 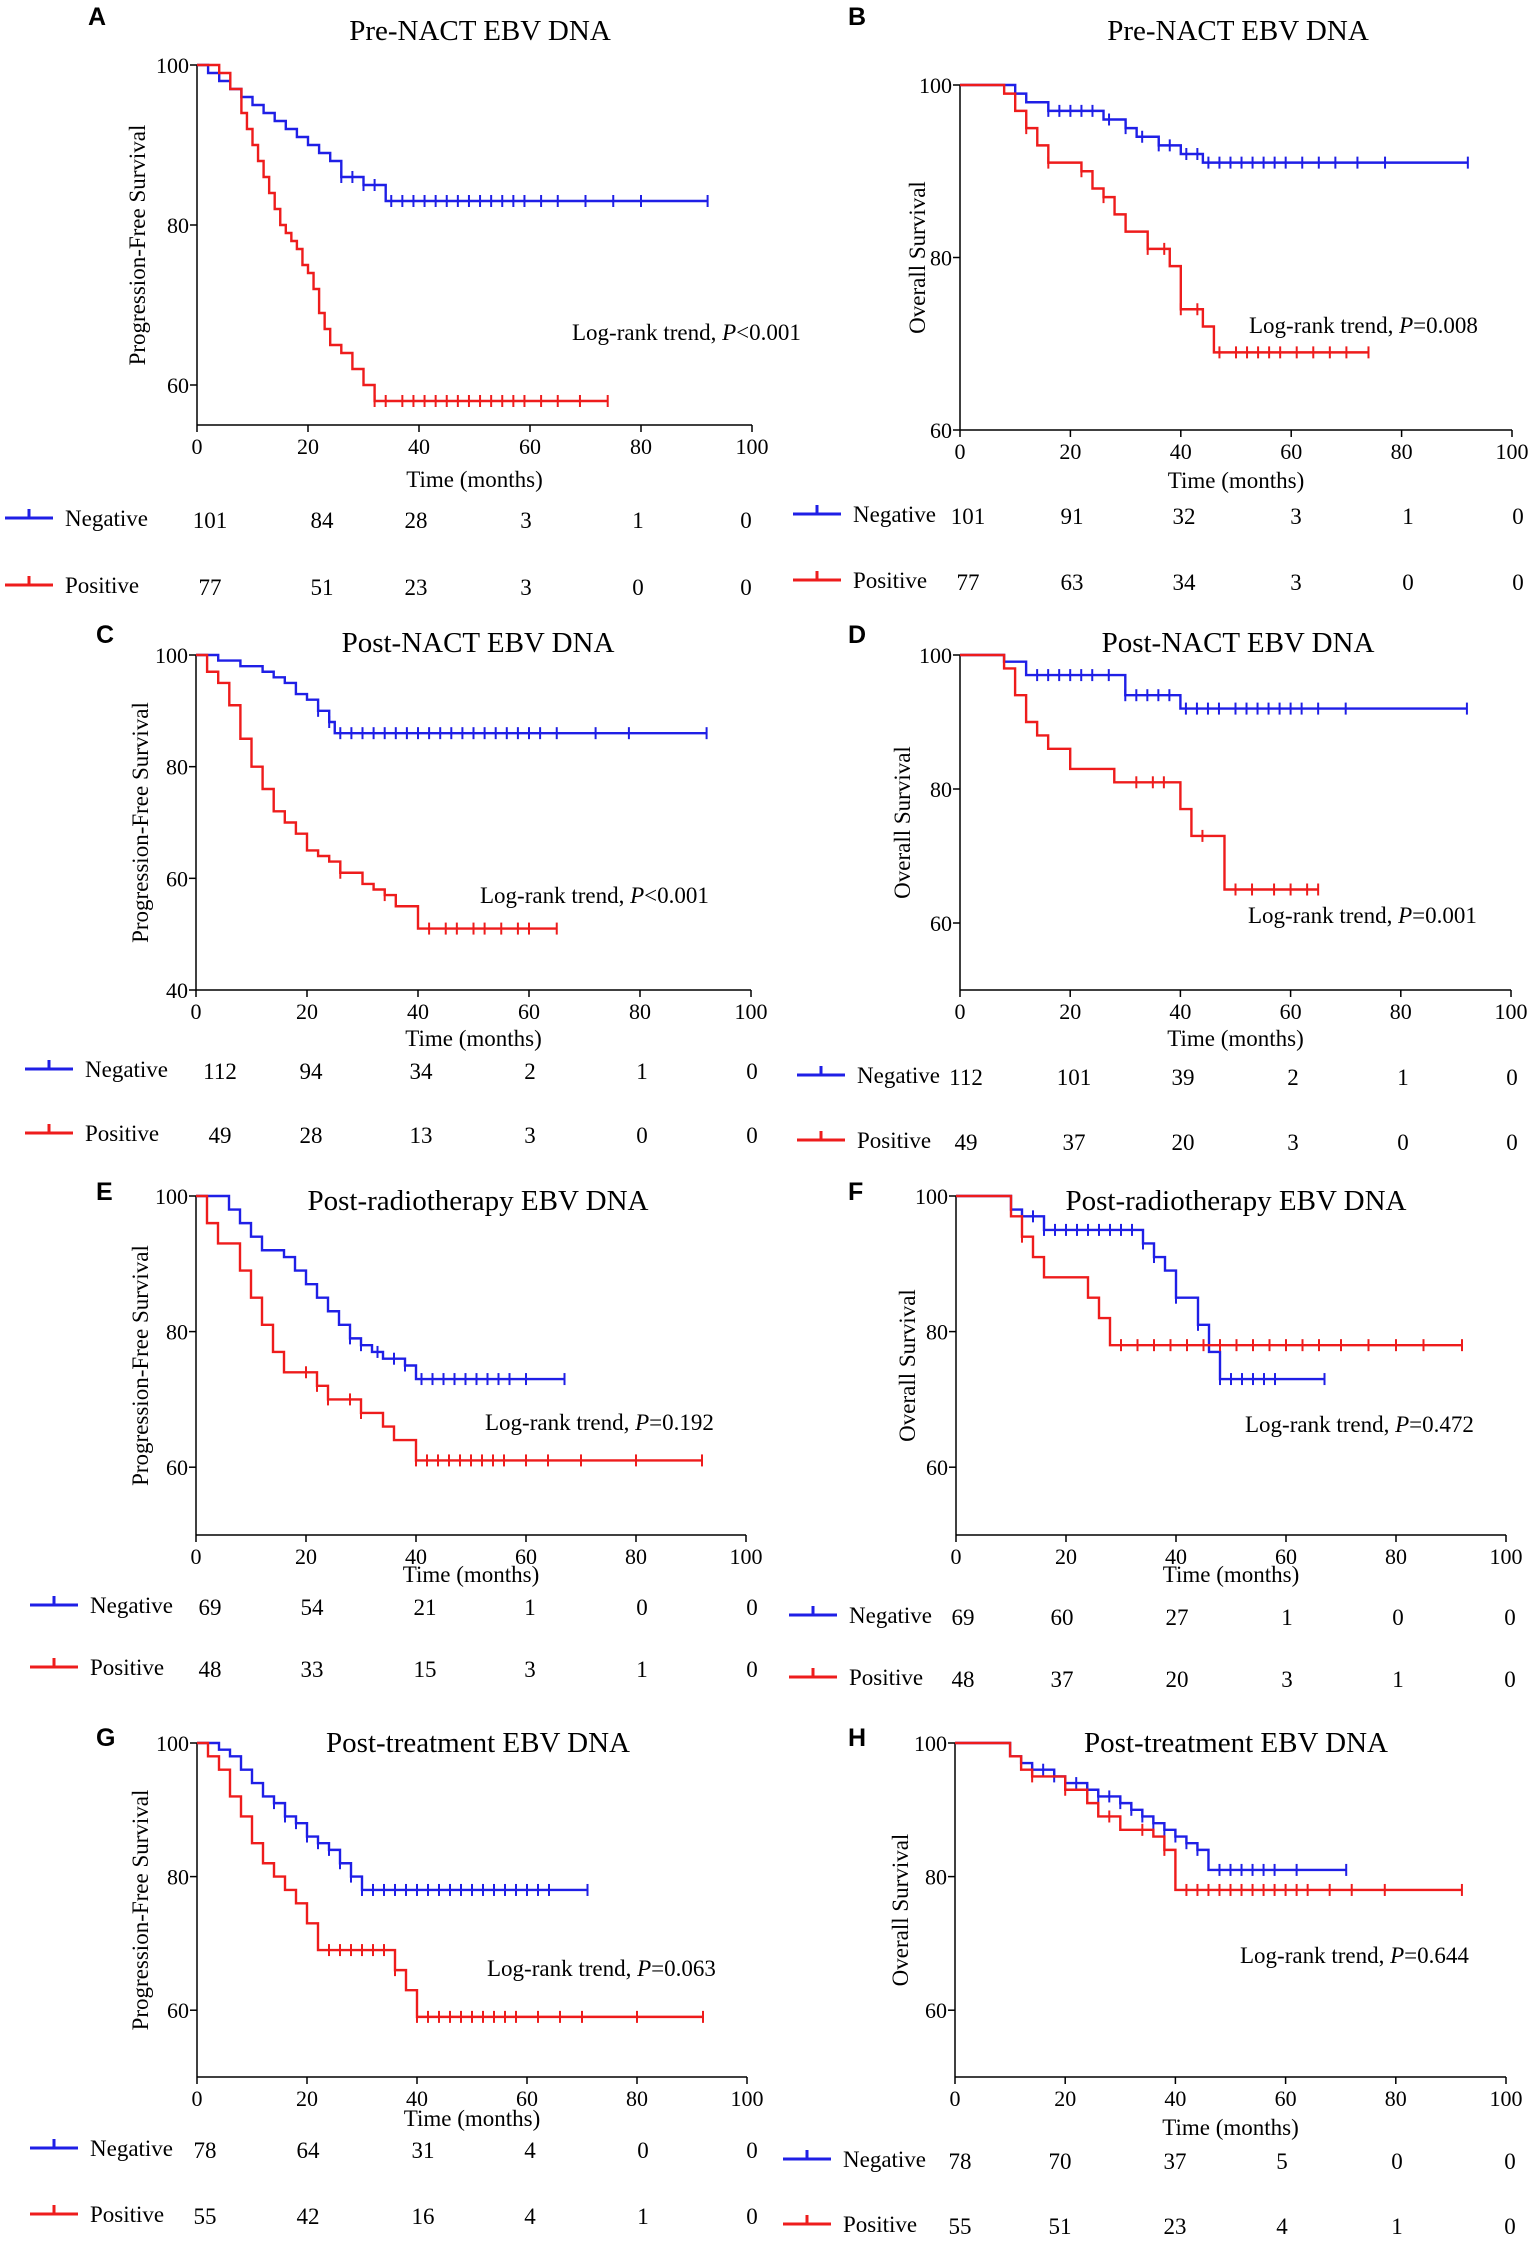 I want to click on log-rank-annotation: Log-rank trend, P=0.192, so click(x=599, y=1422).